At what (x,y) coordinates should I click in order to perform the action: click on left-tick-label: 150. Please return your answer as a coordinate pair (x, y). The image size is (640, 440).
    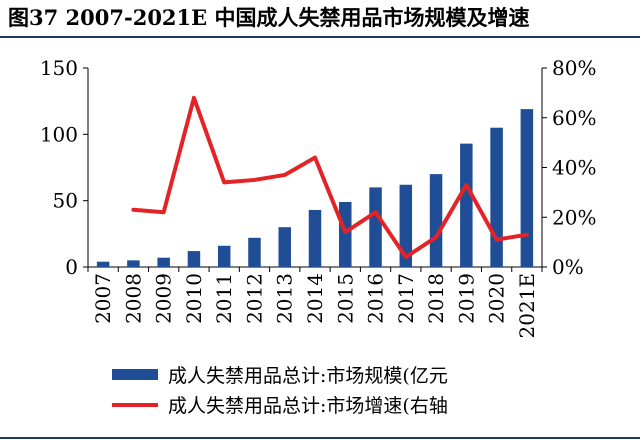
    Looking at the image, I should click on (59, 68).